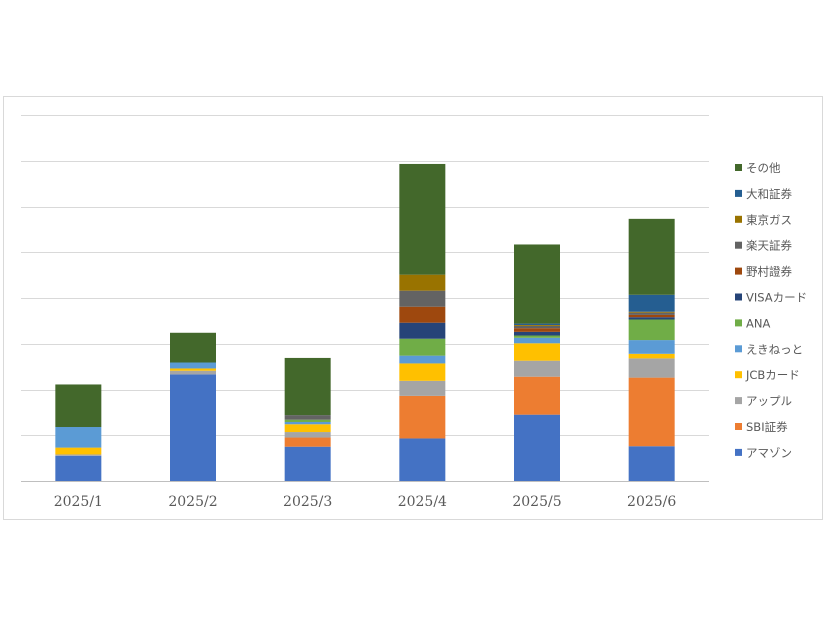  I want to click on x-tick-label: 2025/5, so click(536, 502).